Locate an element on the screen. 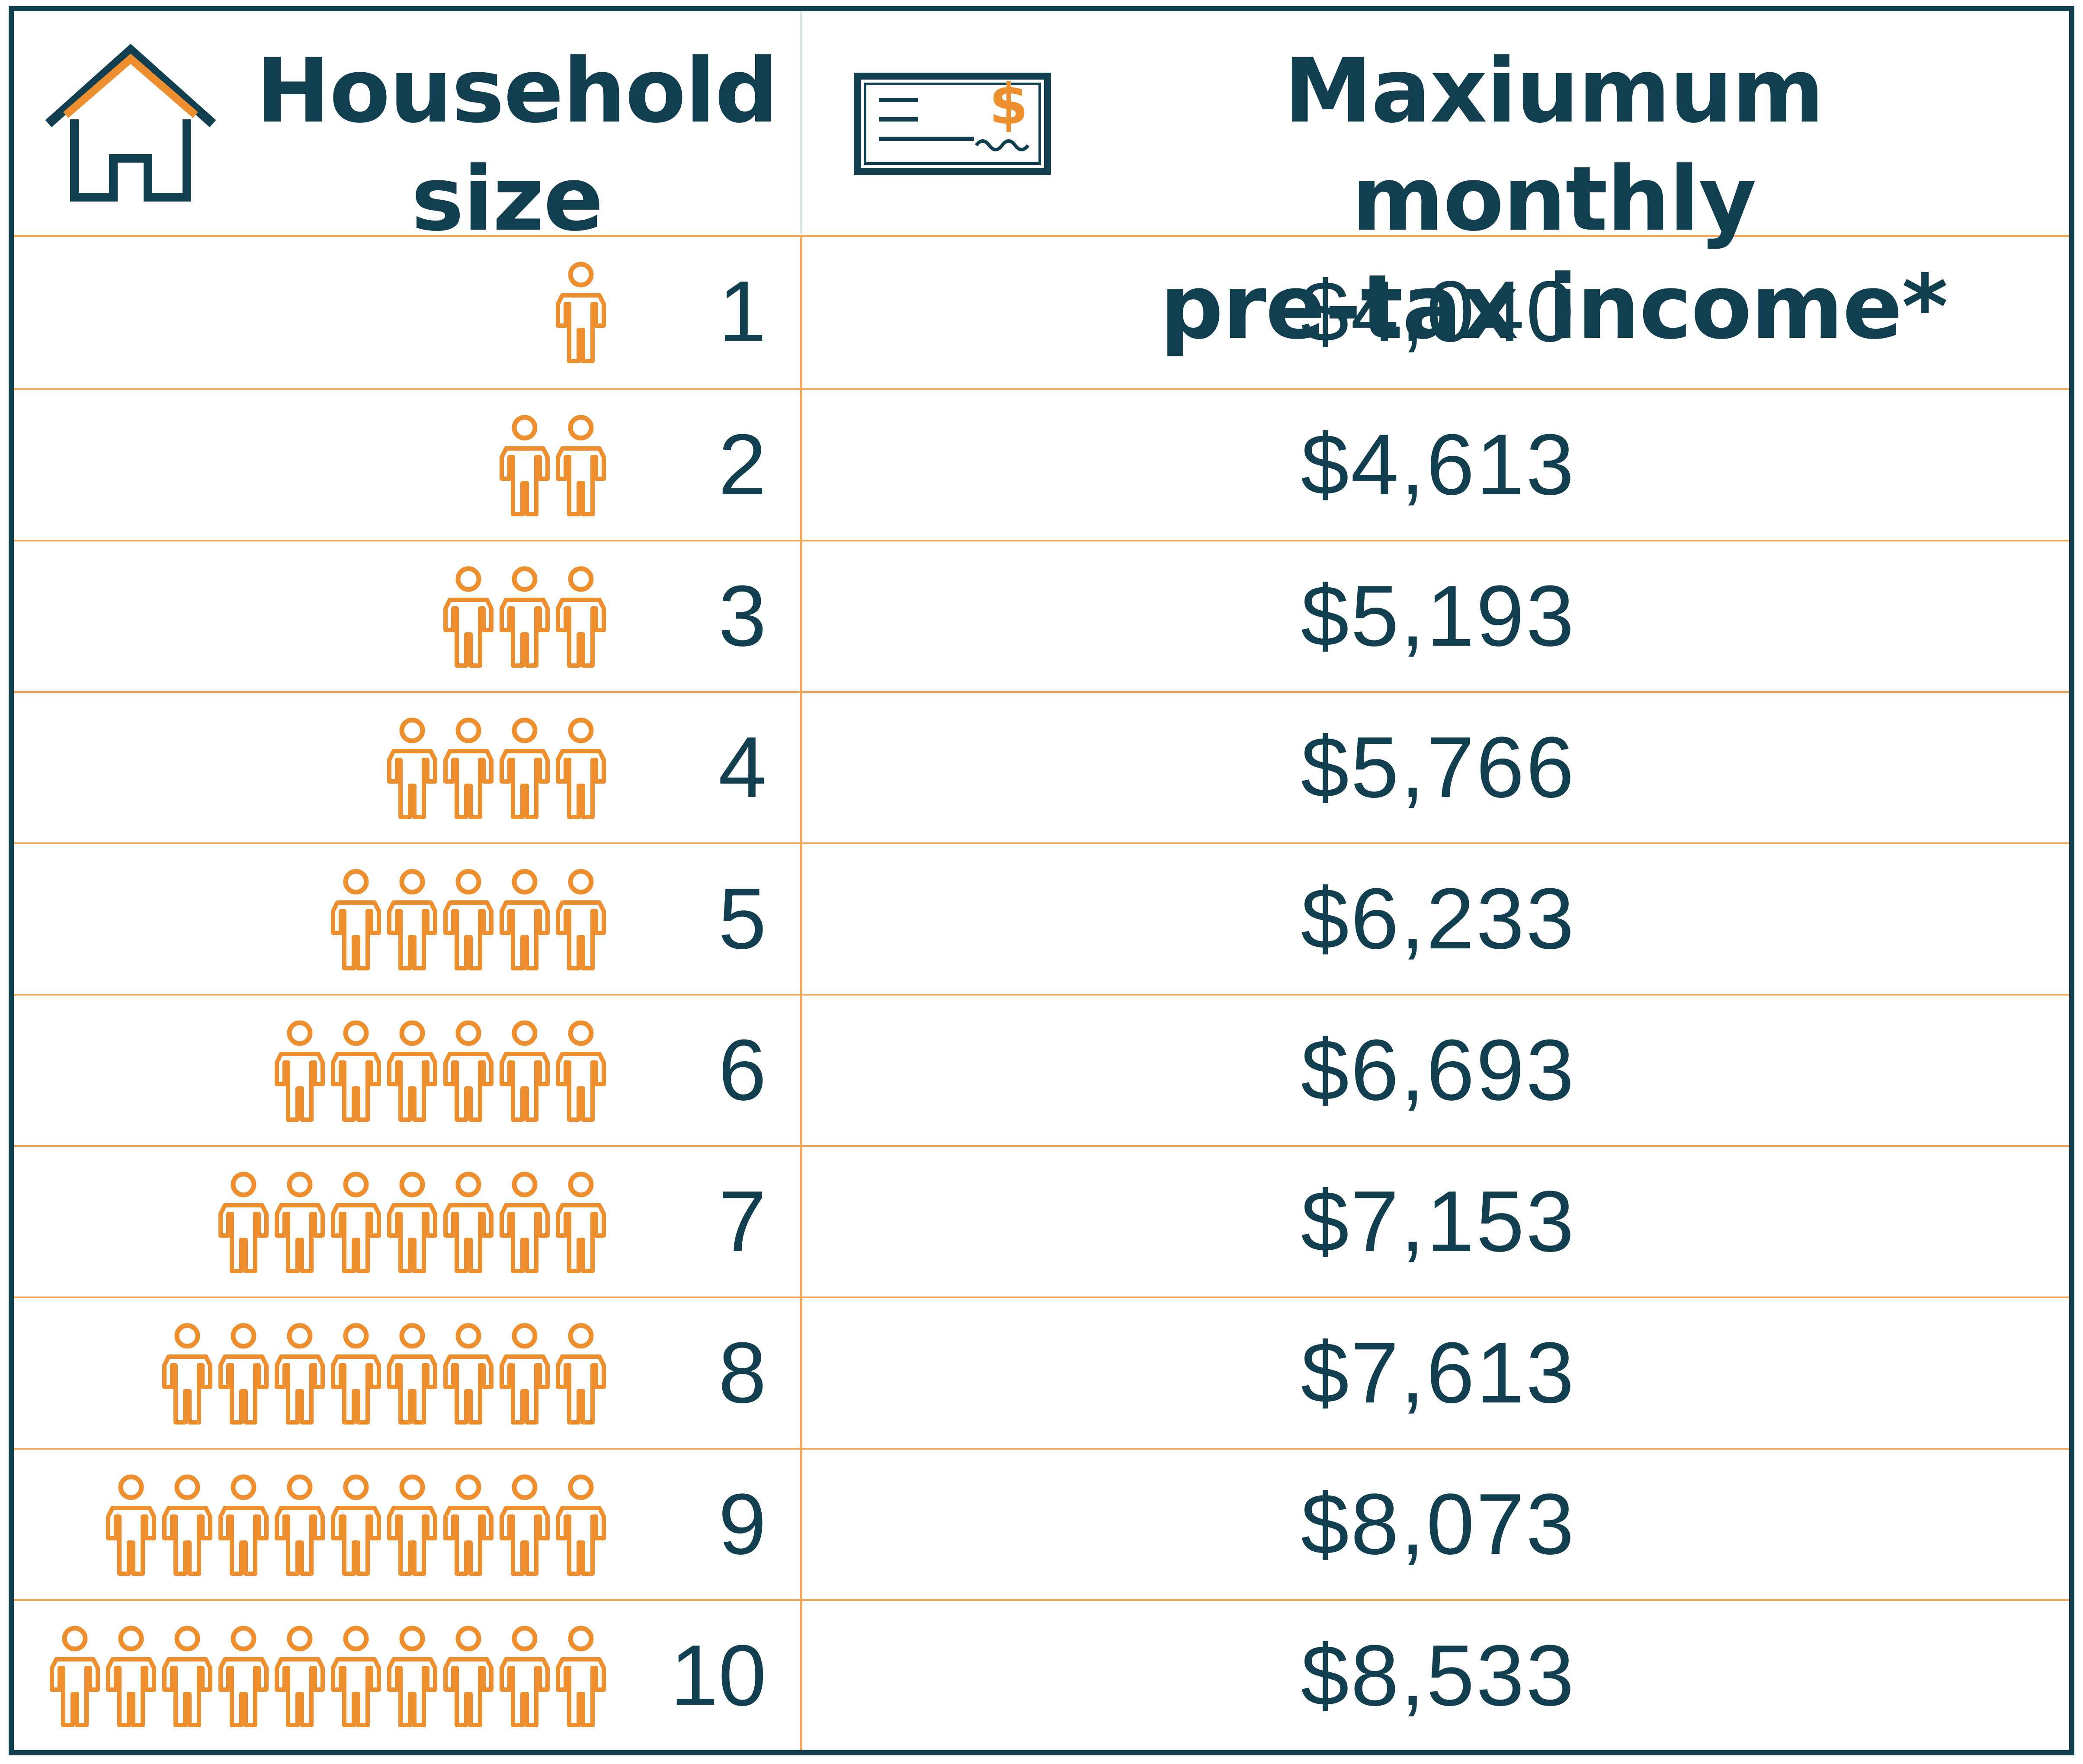 The height and width of the screenshot is (1764, 2083). income-value: $5,193 is located at coordinates (1438, 616).